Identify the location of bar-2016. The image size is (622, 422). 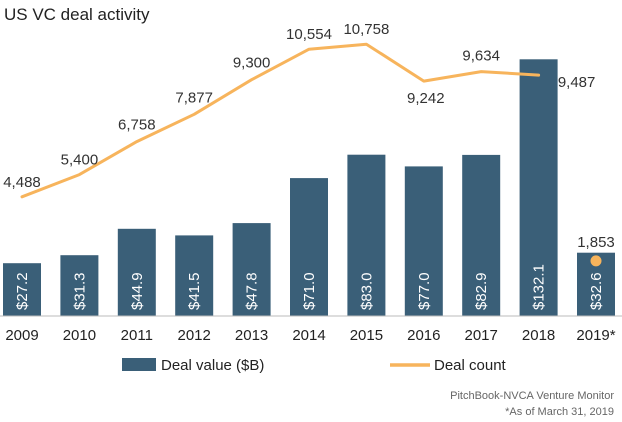
(423, 241).